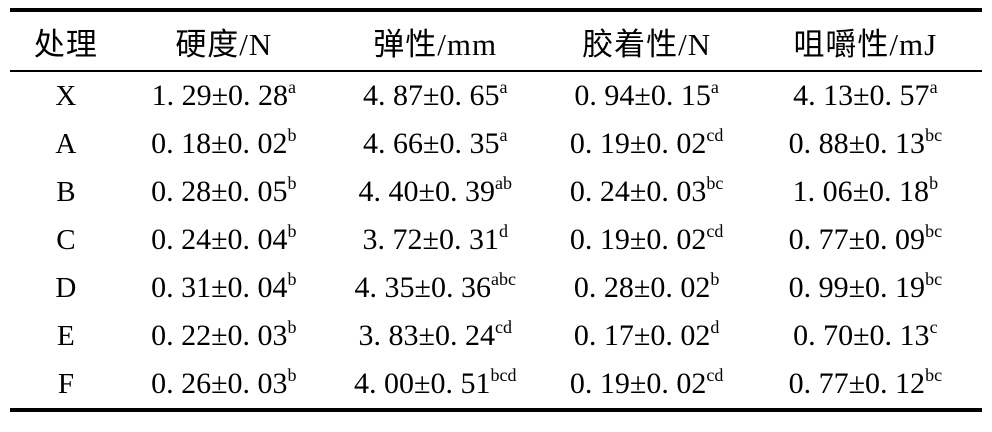 Image resolution: width=992 pixels, height=432 pixels. I want to click on cell-gumminess: 0. 24±0. 03bc, so click(647, 192).